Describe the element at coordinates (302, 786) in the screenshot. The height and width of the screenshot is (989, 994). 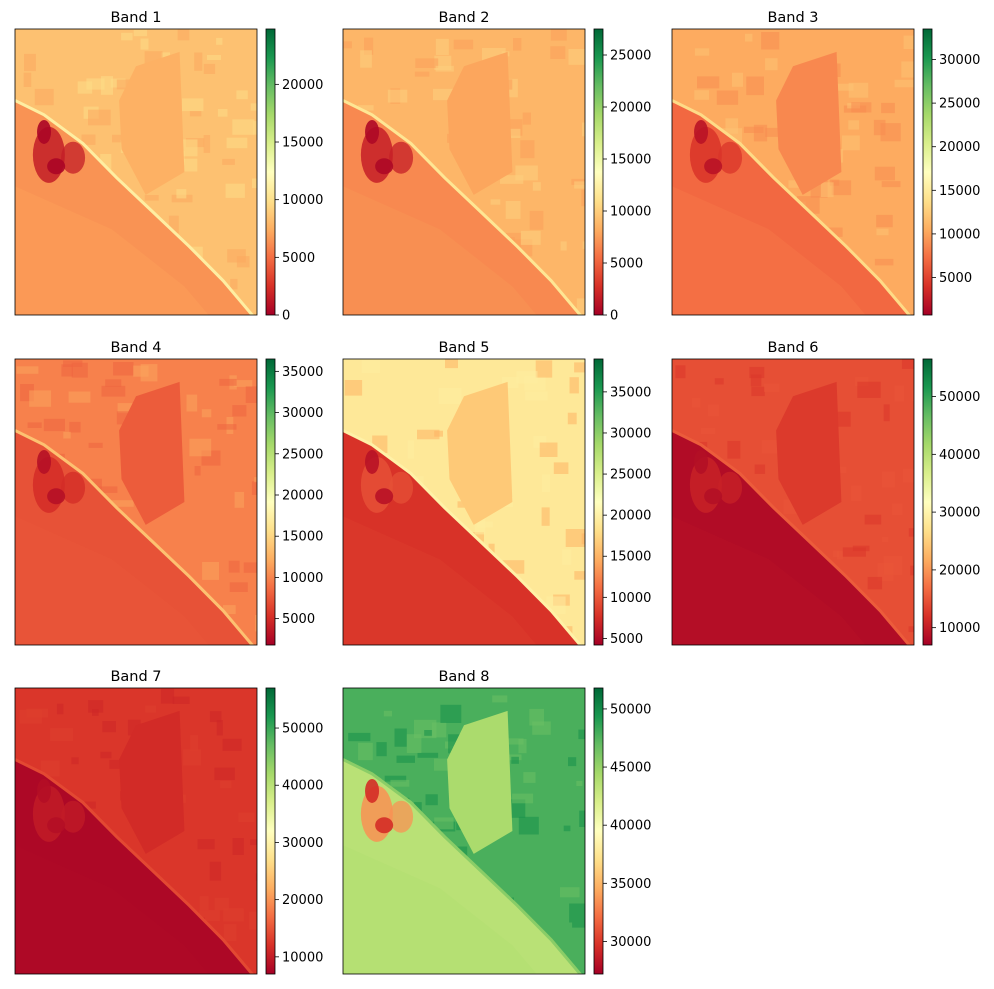
I see `colorbar-tick-label: 40000` at that location.